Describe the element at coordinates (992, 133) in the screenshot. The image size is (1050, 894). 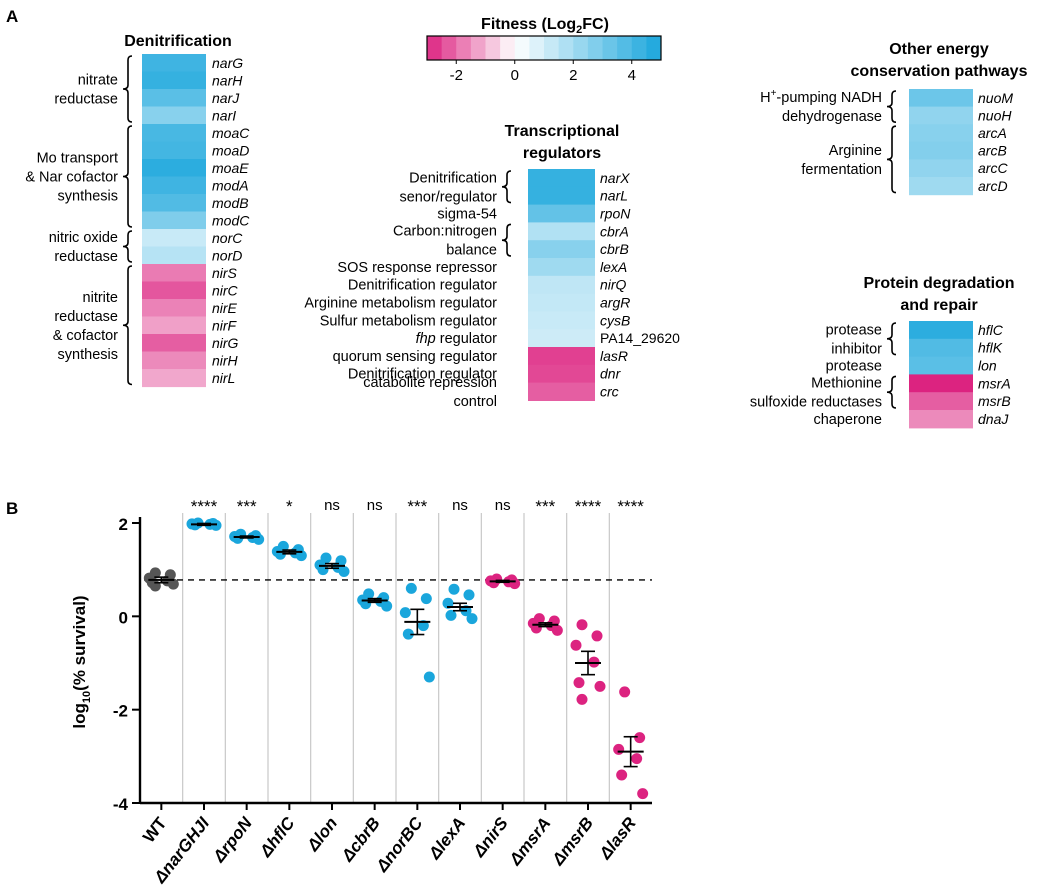
I see `gene-label: arcA` at that location.